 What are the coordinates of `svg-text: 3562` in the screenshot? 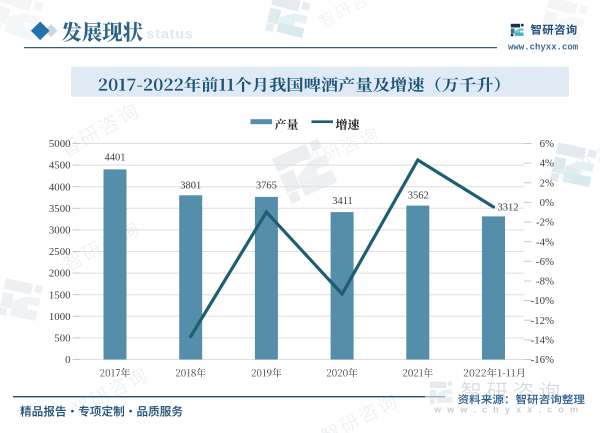 It's located at (418, 195).